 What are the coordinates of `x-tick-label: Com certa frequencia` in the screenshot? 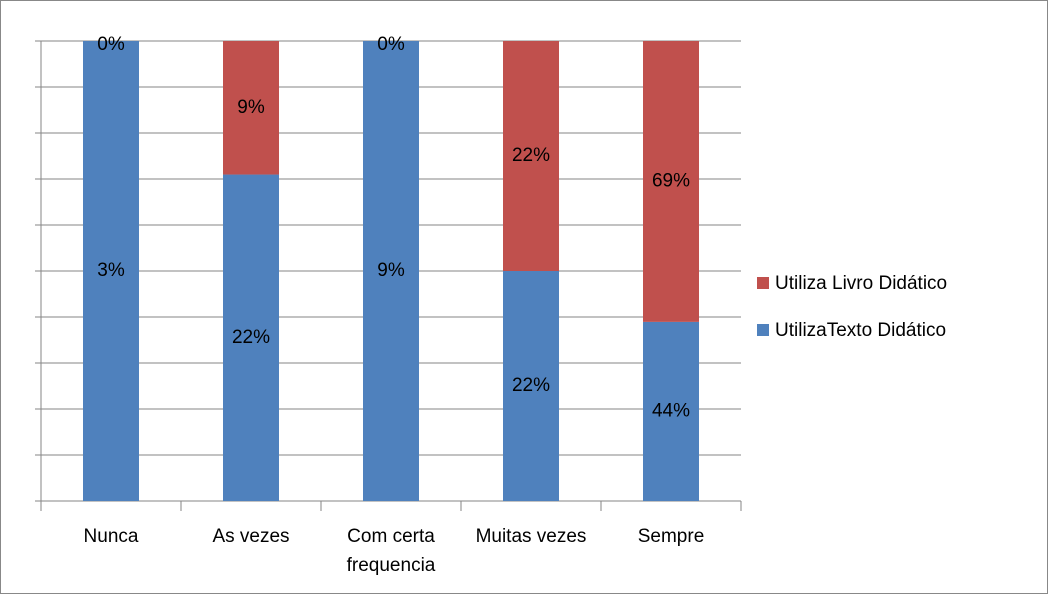 It's located at (391, 551).